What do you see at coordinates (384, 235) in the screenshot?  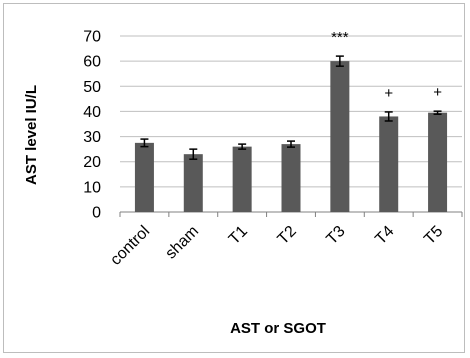 I see `x-tick-label: T4` at bounding box center [384, 235].